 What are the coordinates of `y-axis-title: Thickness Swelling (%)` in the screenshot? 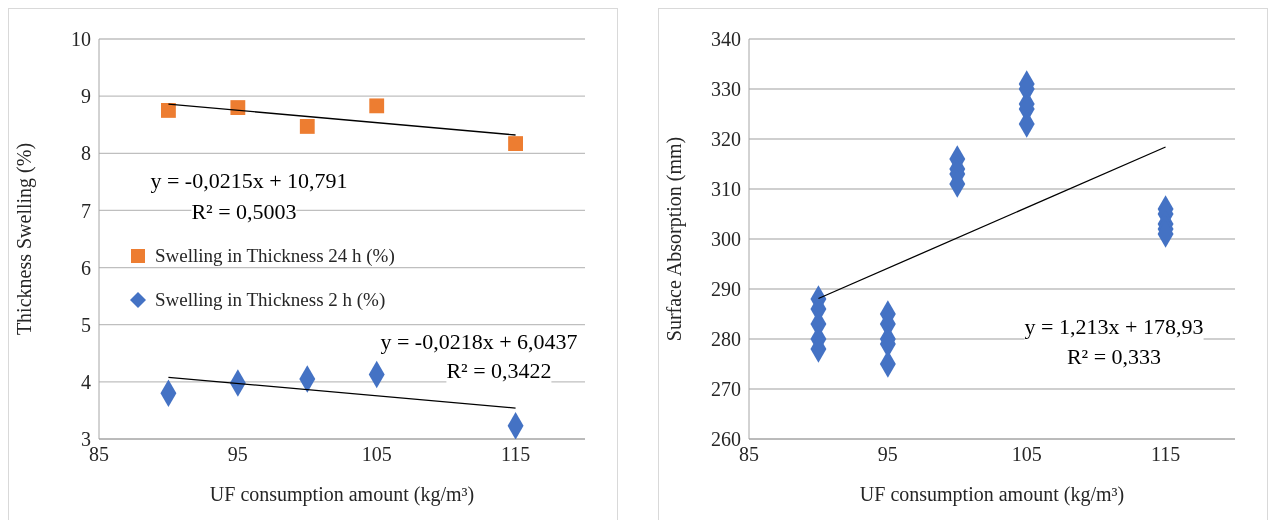 It's located at (25, 239).